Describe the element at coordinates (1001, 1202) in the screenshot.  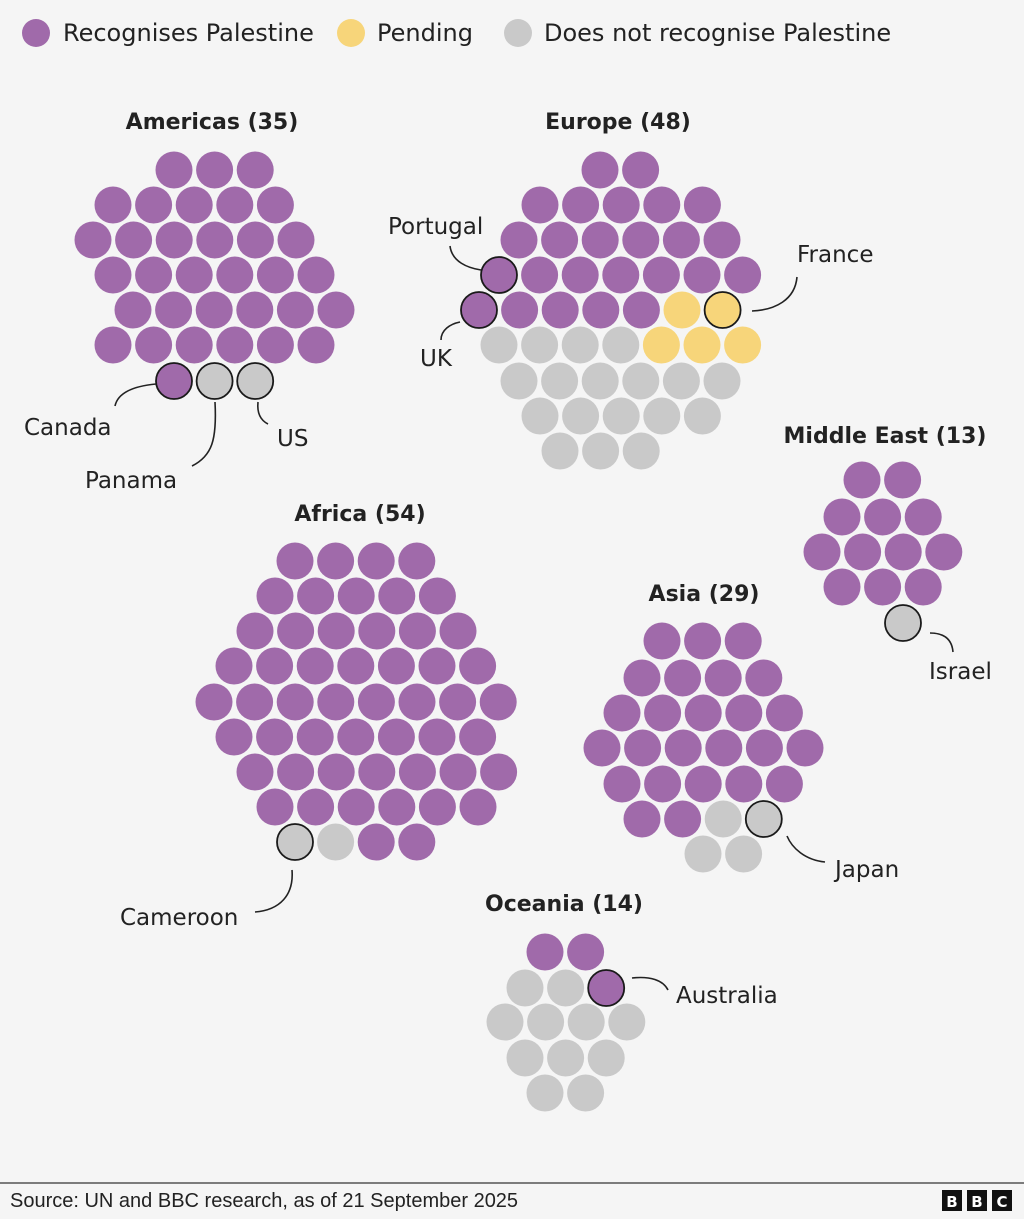
I see `svg-text: C` at that location.